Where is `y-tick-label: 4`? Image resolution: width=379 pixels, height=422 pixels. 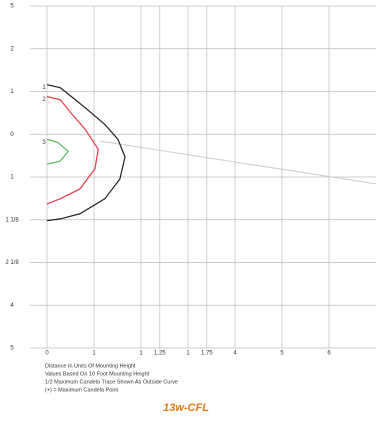 y-tick-label: 4 is located at coordinates (12, 306).